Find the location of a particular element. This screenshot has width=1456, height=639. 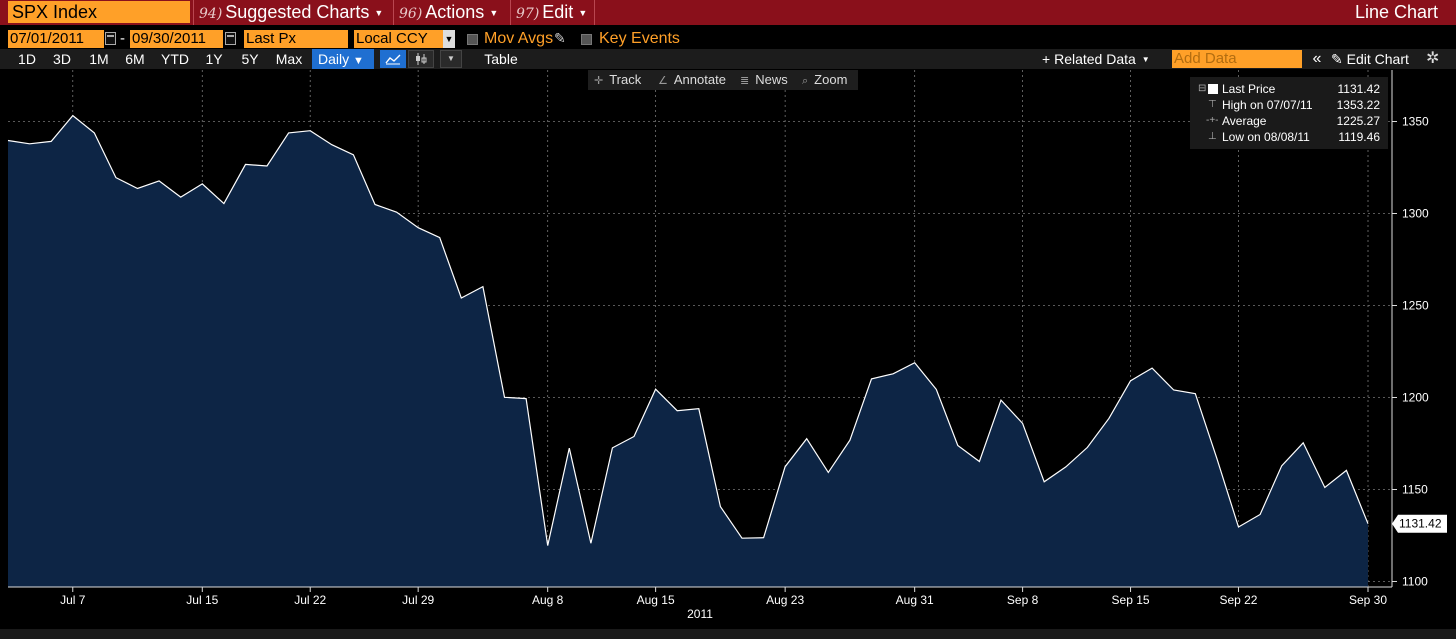

candlestick-icon is located at coordinates (421, 59).